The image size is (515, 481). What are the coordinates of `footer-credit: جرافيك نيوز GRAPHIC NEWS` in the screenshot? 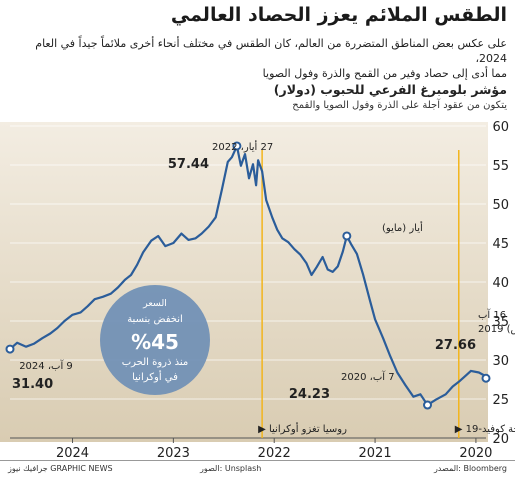 It's located at (60, 468).